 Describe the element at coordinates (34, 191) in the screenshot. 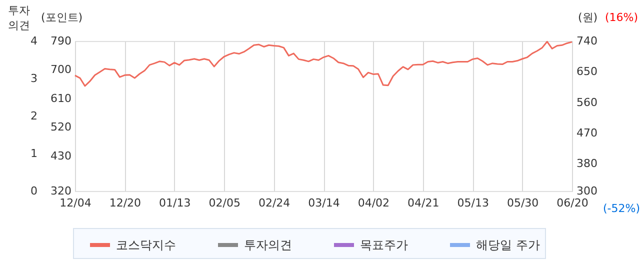

I see `y3-tick-label: 0` at that location.